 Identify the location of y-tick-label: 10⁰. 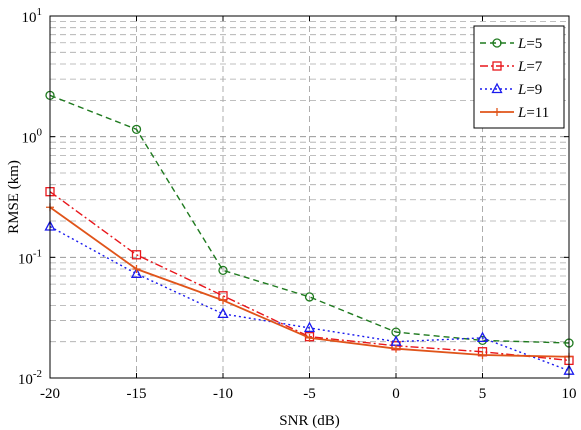
(32, 137).